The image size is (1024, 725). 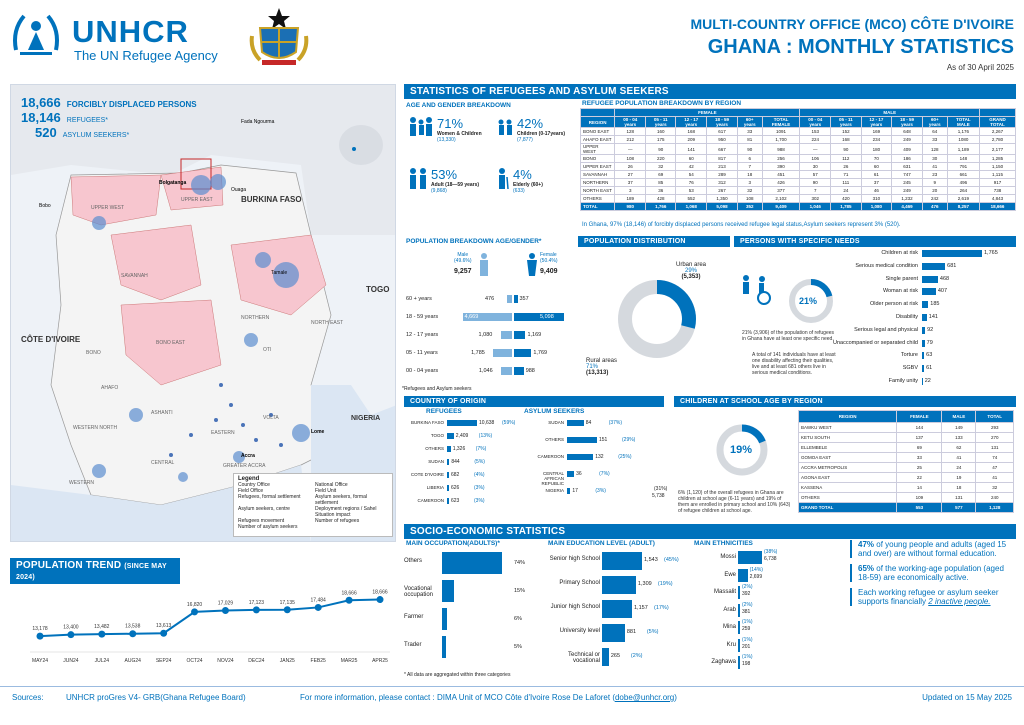 What do you see at coordinates (630, 149) in the screenshot?
I see `table-cell: —` at bounding box center [630, 149].